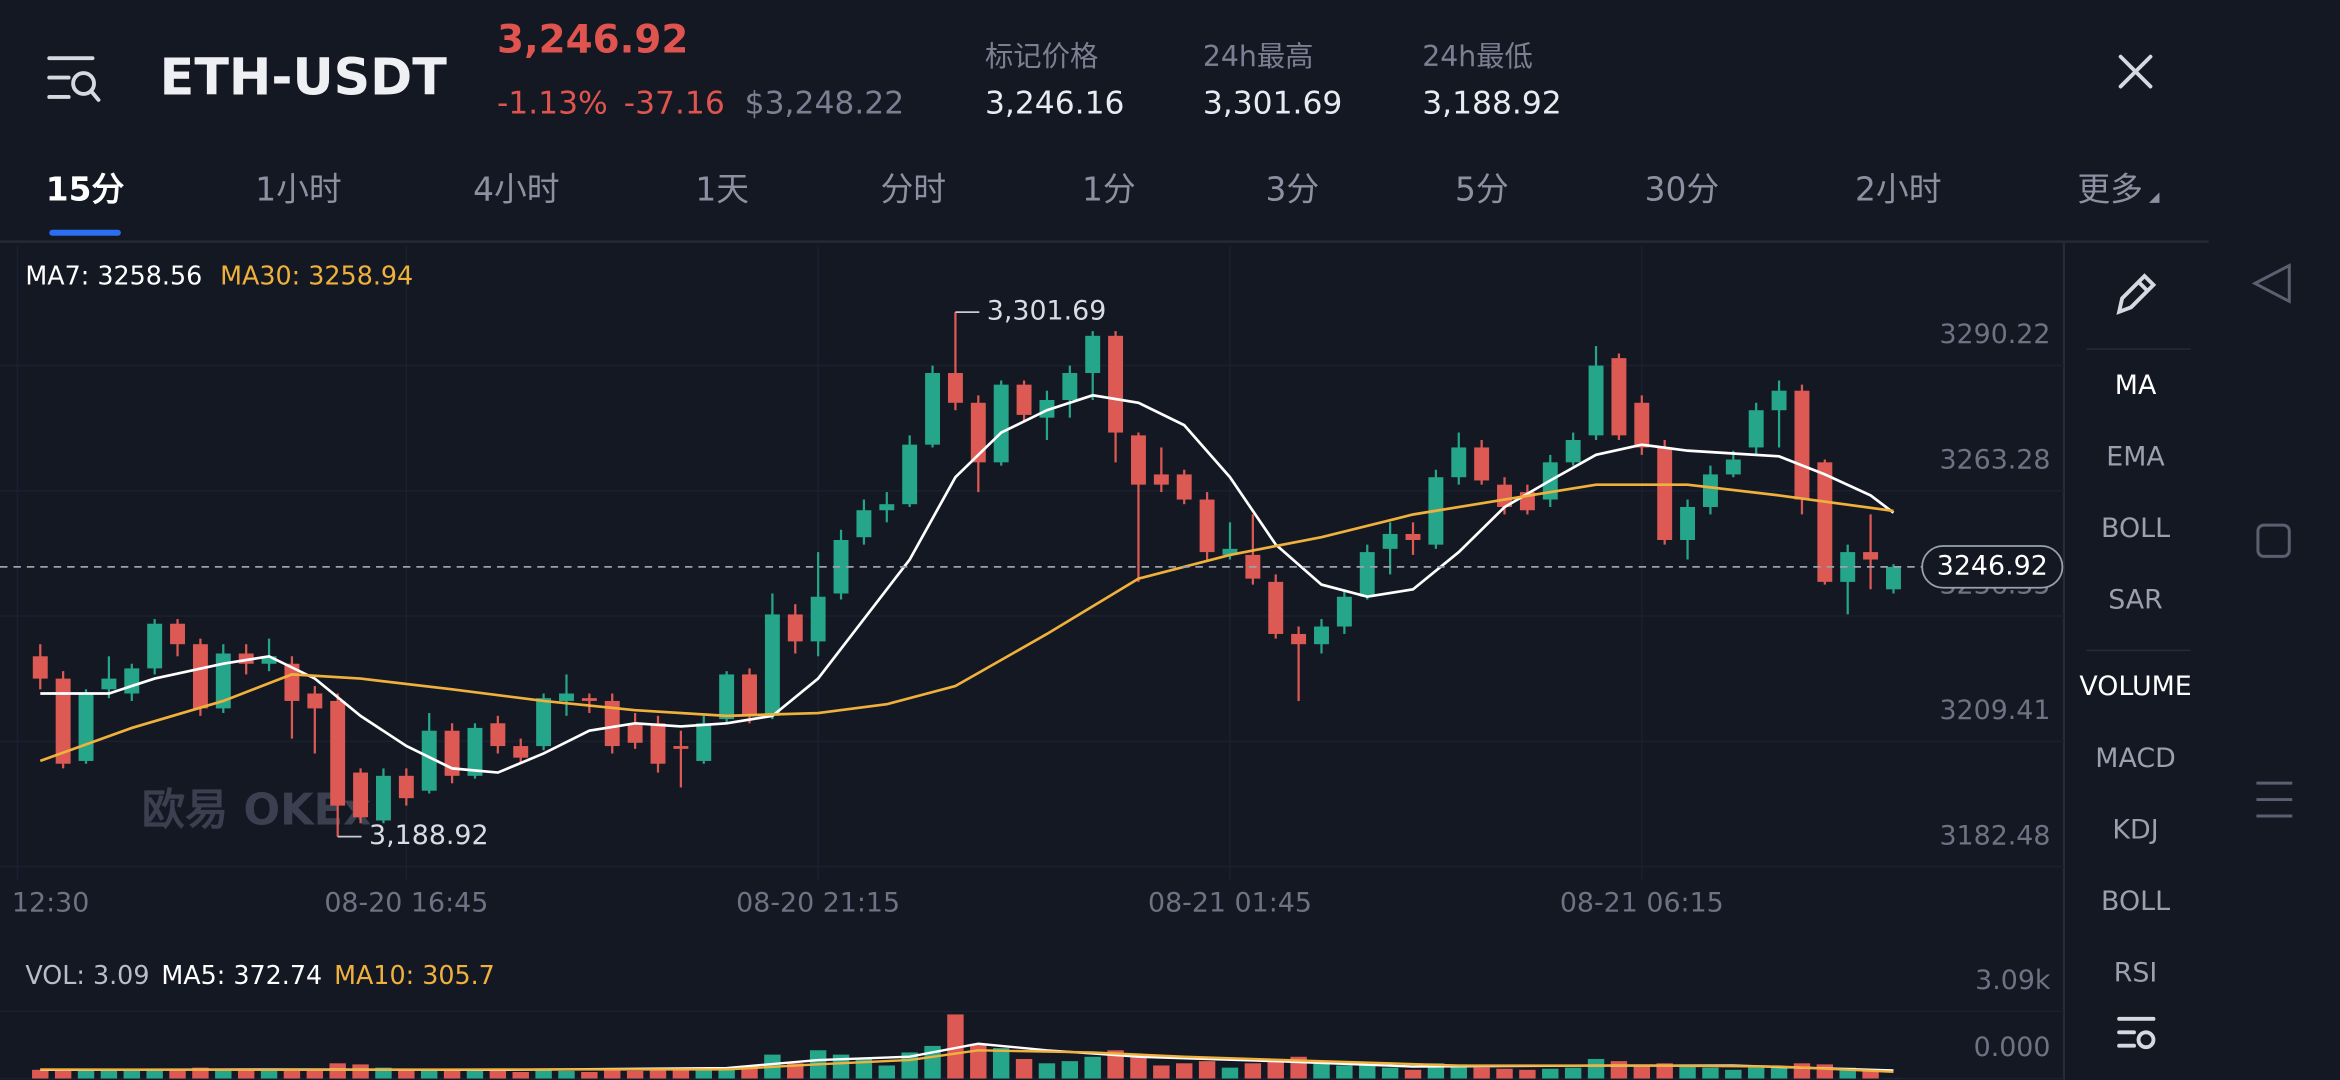 Image resolution: width=2340 pixels, height=1080 pixels. Describe the element at coordinates (2136, 973) in the screenshot. I see `indicator: RSI` at that location.